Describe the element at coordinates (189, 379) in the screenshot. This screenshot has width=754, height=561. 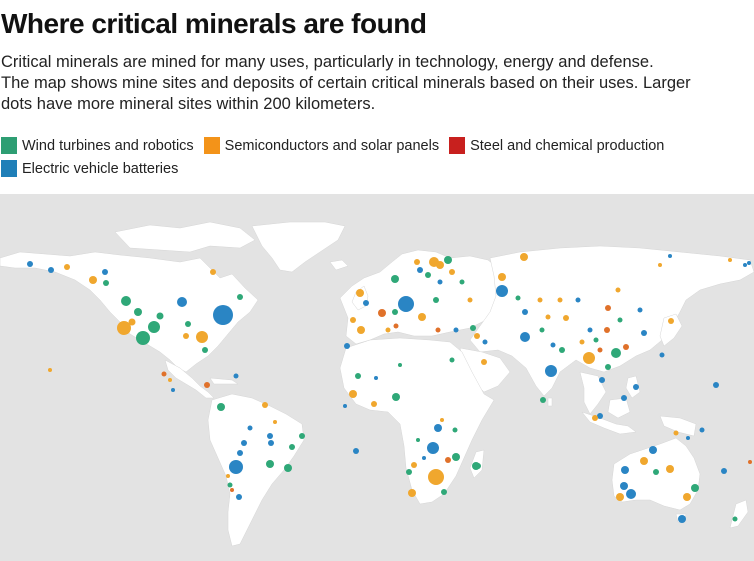
I see `central-america` at that location.